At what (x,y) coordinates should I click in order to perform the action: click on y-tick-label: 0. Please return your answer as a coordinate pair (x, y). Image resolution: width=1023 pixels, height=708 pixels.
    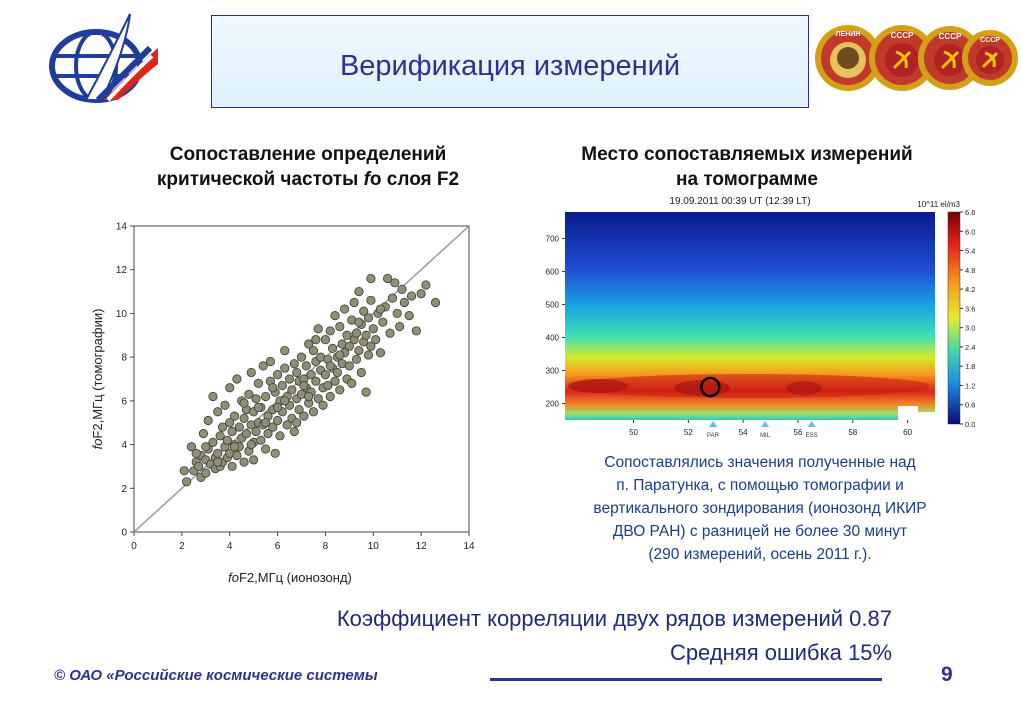
    Looking at the image, I should click on (124, 533).